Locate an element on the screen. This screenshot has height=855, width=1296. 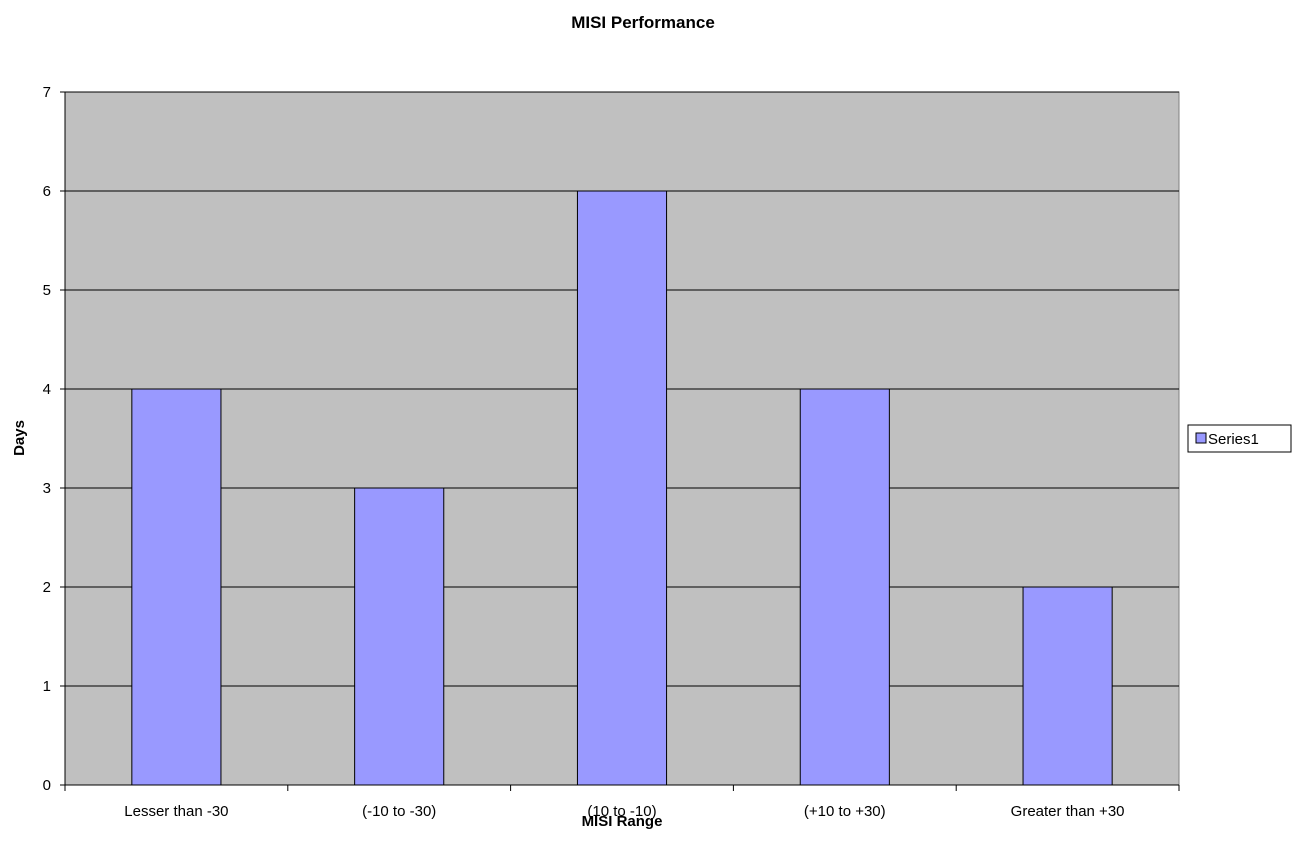
y-tick-label: 7 is located at coordinates (47, 92).